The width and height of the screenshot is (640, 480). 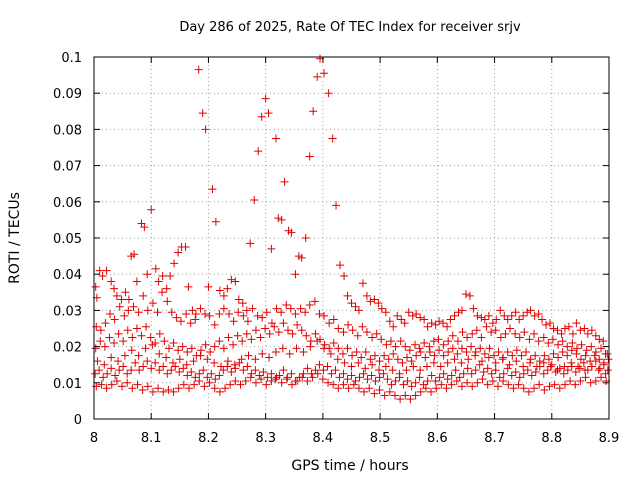 I want to click on y-tick-label: 0.07, so click(x=67, y=167).